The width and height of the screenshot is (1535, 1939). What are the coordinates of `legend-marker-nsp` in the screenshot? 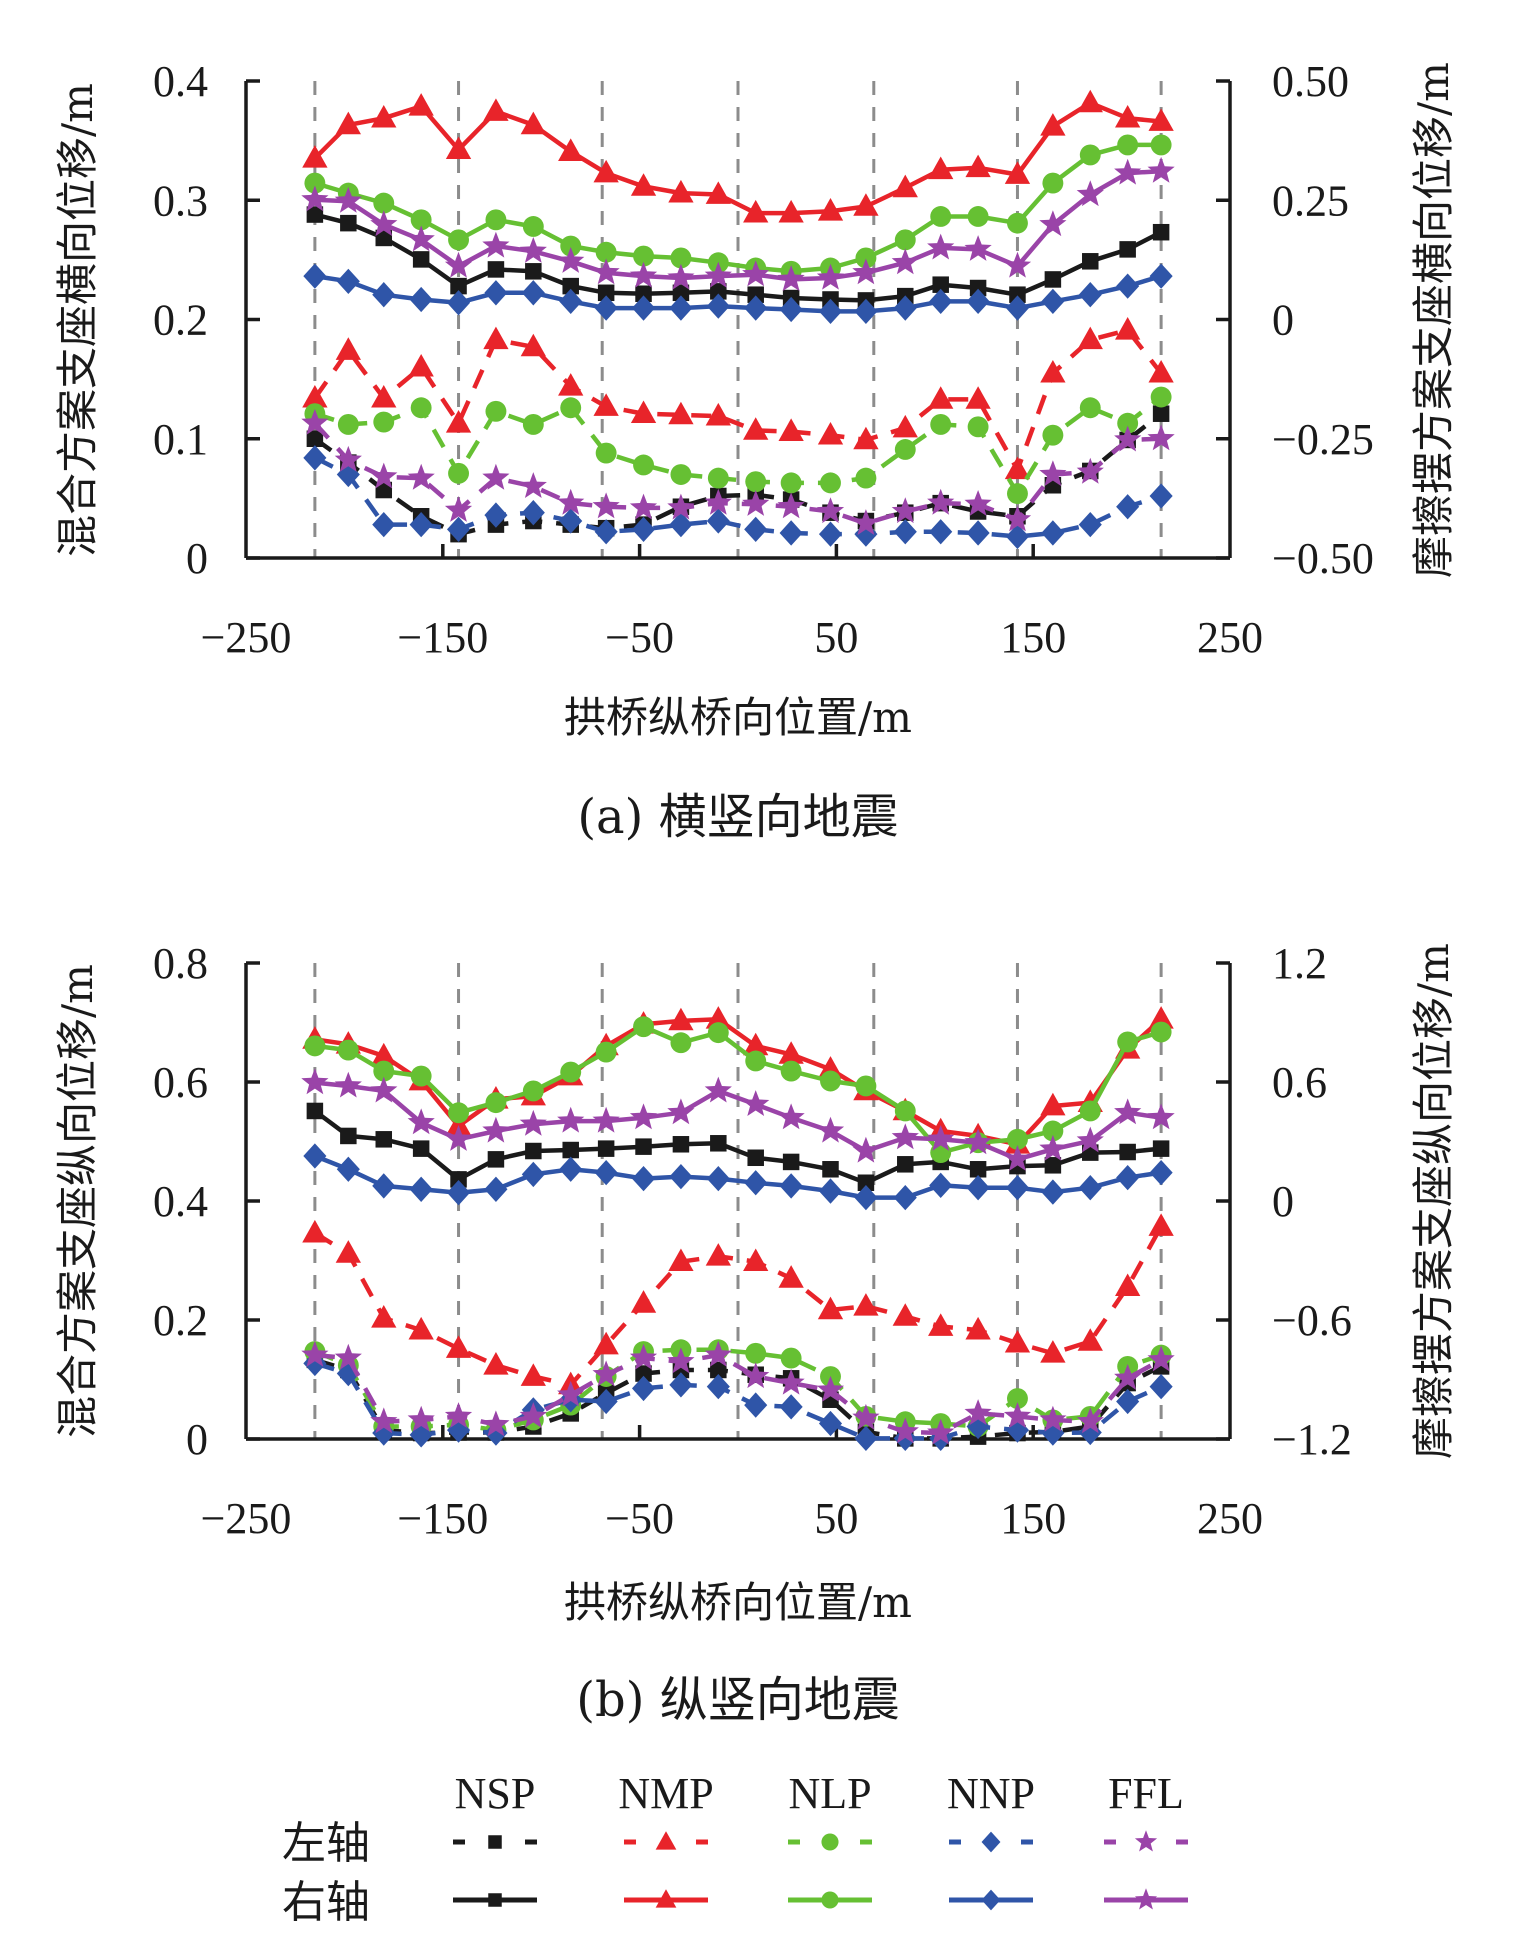 It's located at (495, 1900).